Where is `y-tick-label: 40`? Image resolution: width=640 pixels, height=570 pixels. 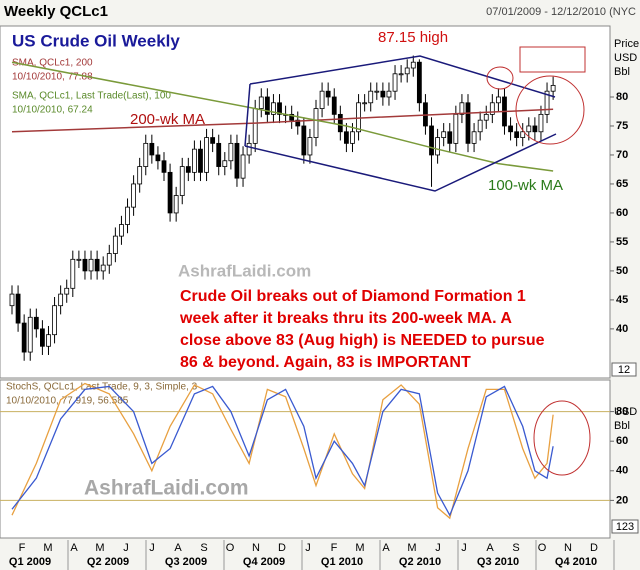 y-tick-label: 40 is located at coordinates (622, 329).